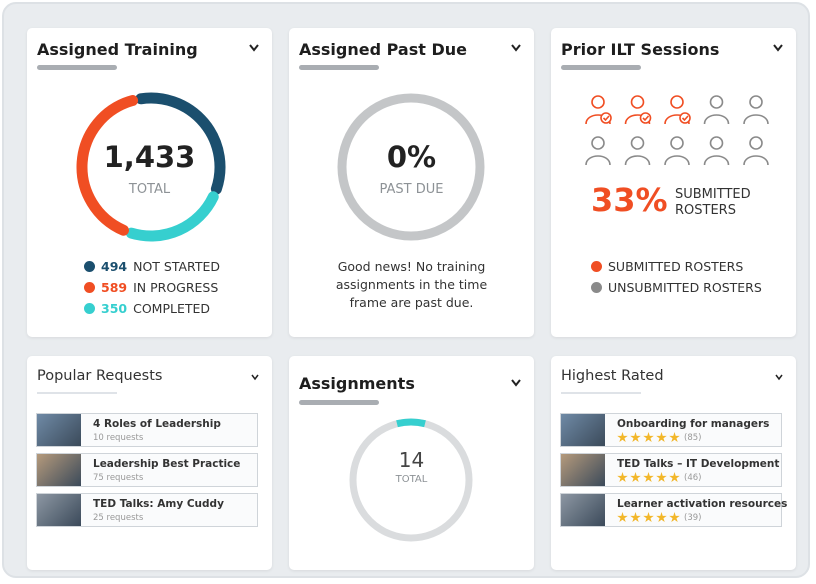  I want to click on assignments-total-label: TOTAL, so click(411, 479).